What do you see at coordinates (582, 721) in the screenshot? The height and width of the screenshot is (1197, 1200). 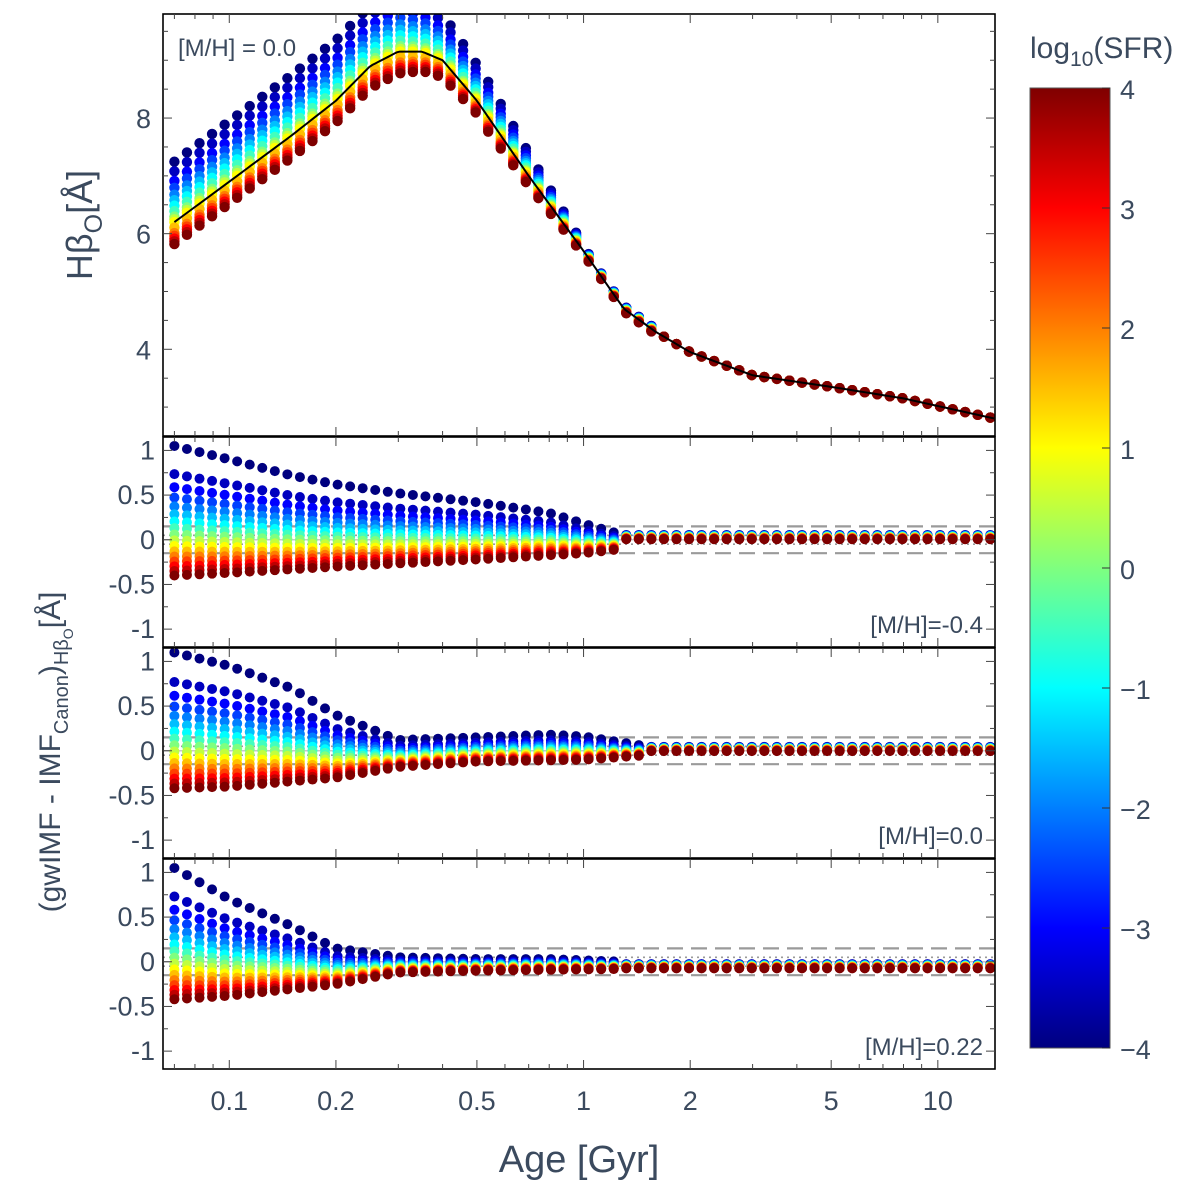 I see `residual-panel-points` at bounding box center [582, 721].